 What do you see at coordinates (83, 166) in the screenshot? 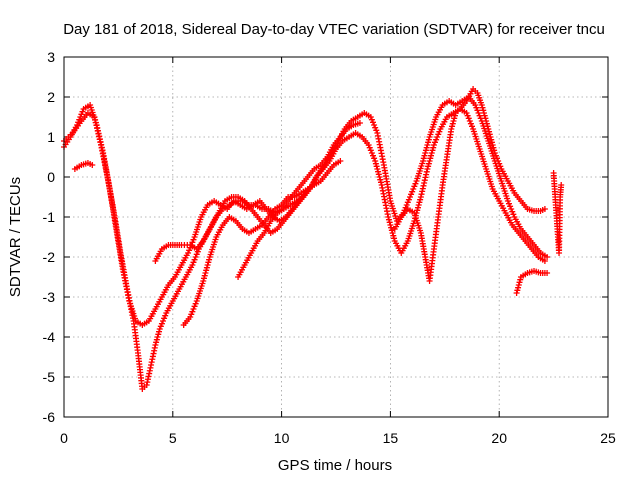
I see `series-track-b` at bounding box center [83, 166].